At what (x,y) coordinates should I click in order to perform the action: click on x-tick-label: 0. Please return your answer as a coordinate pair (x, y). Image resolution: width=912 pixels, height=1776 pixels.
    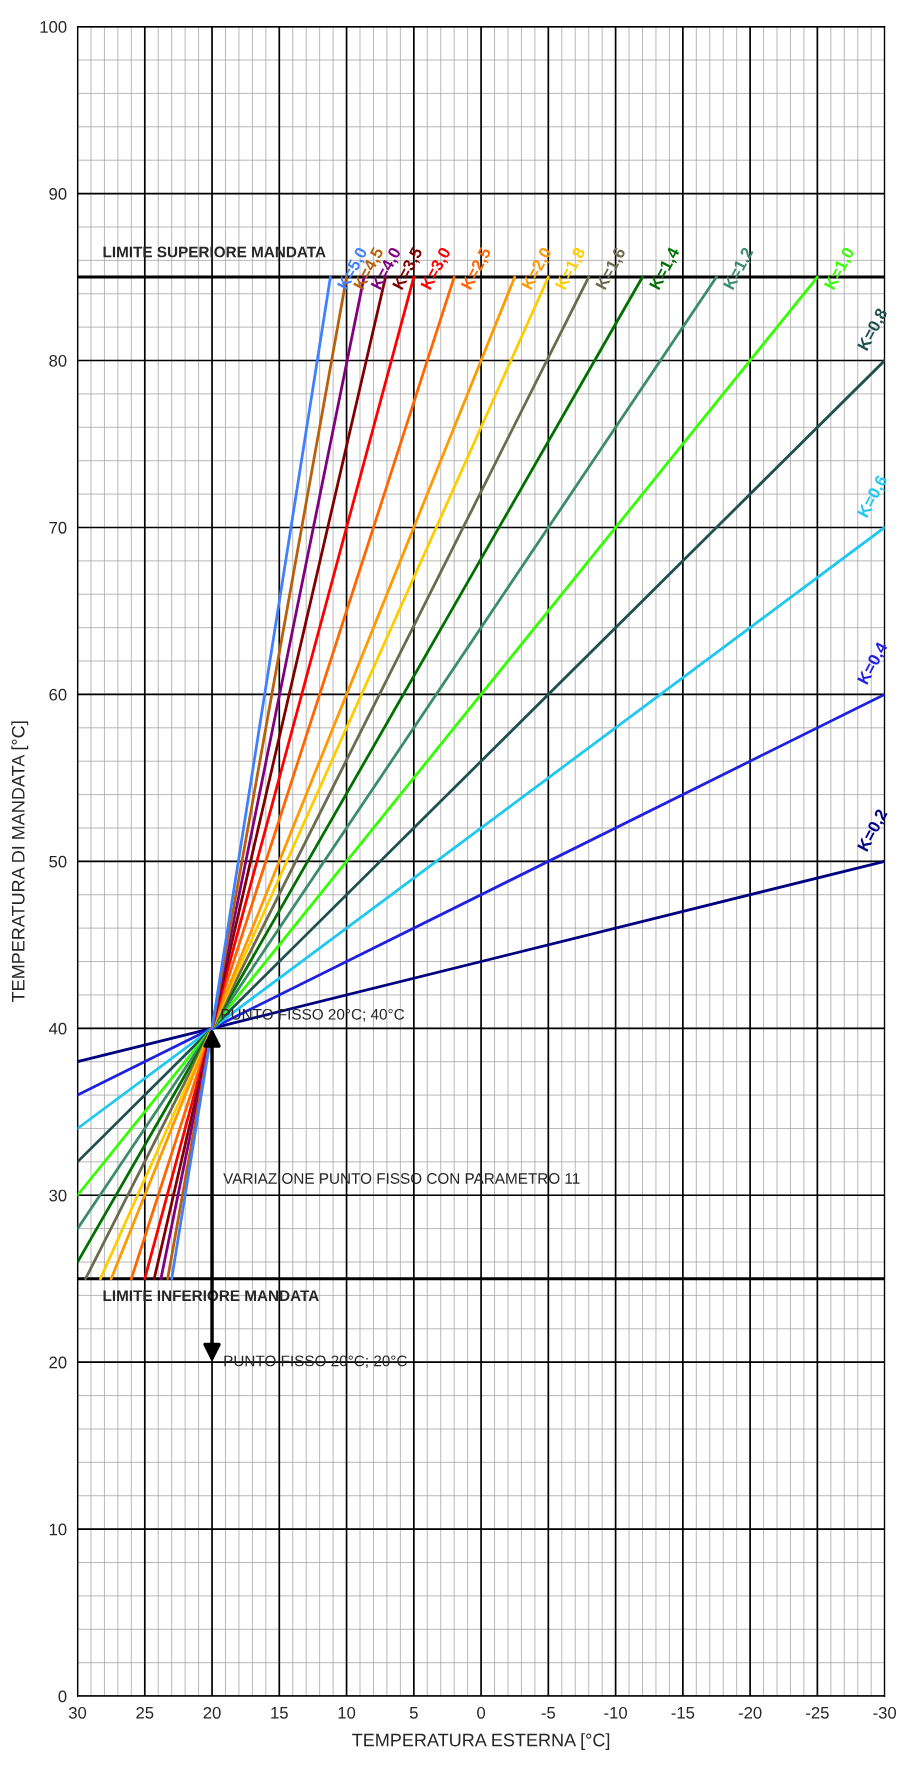
    Looking at the image, I should click on (481, 1712).